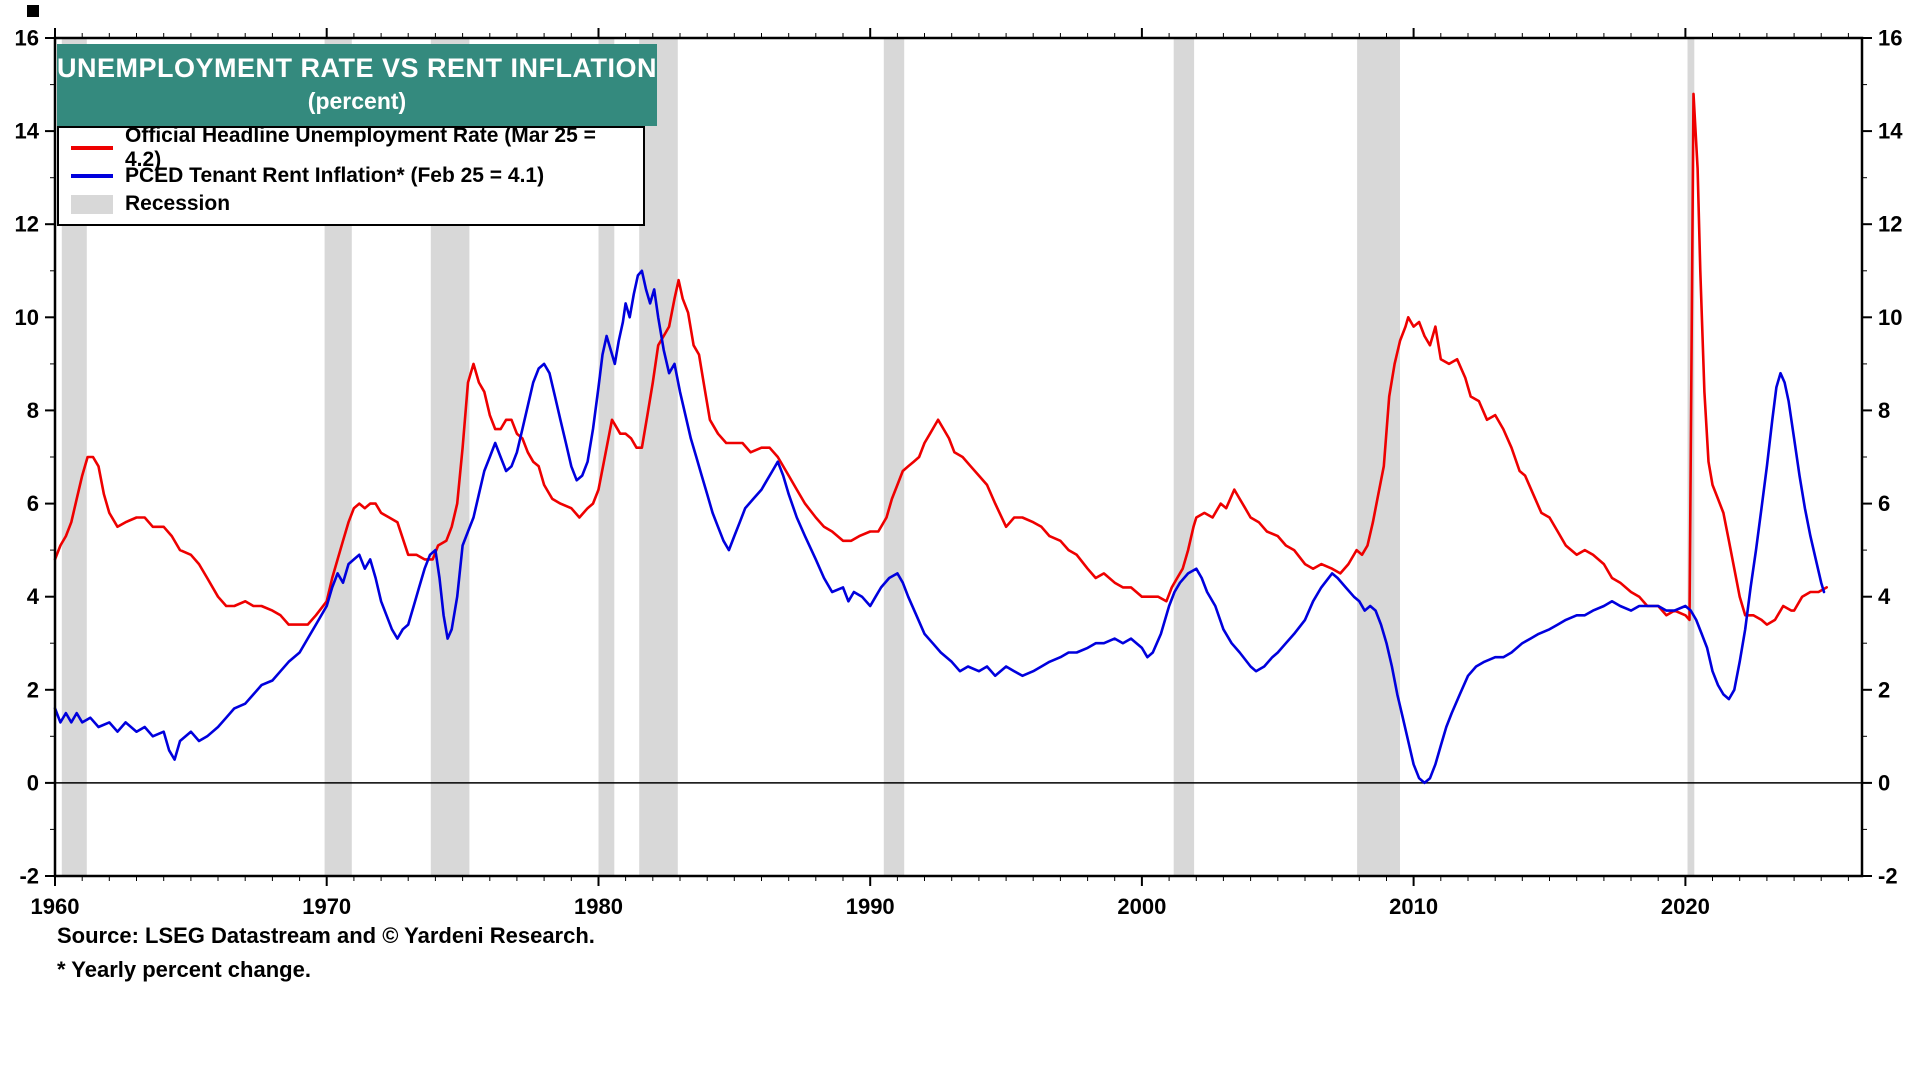 This screenshot has height=1080, width=1920. What do you see at coordinates (178, 203) in the screenshot?
I see `legend-label-recession: Recession` at bounding box center [178, 203].